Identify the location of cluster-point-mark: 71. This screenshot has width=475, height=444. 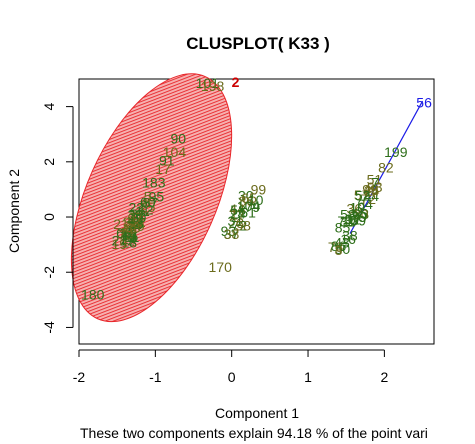
(345, 221).